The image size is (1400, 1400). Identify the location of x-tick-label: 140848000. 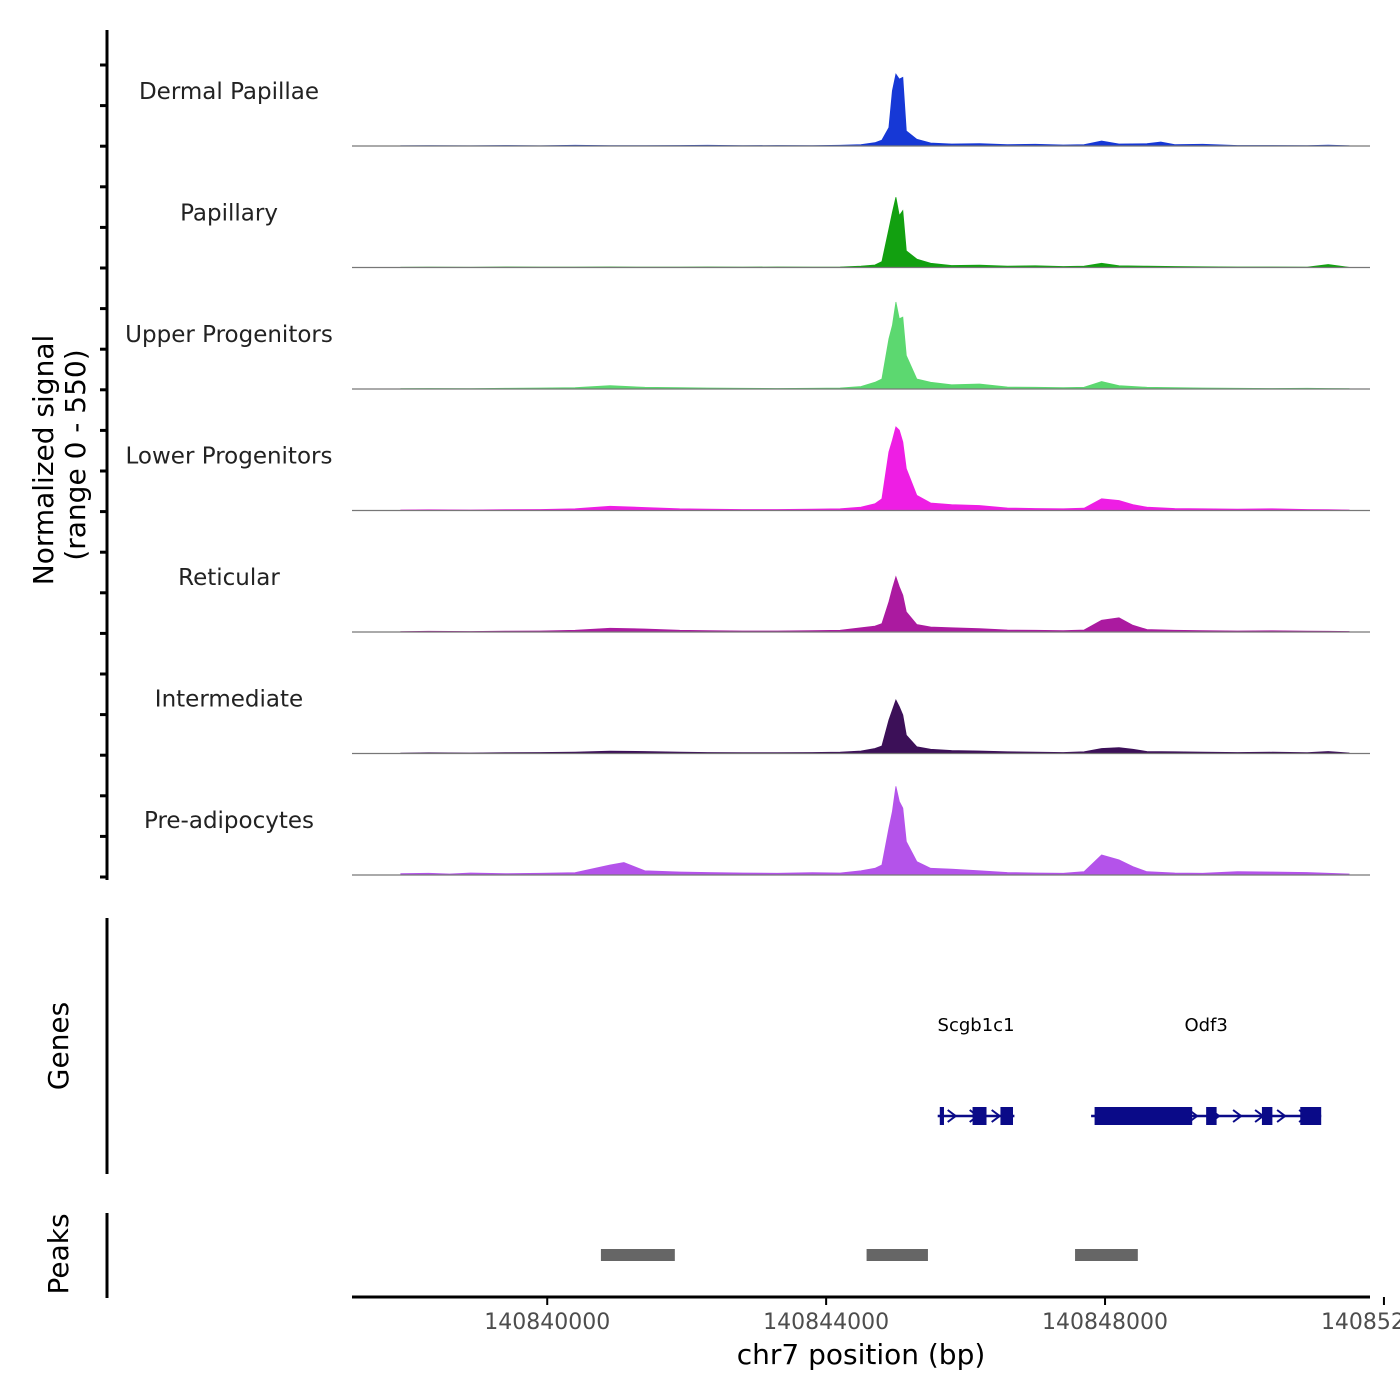
(1105, 1322).